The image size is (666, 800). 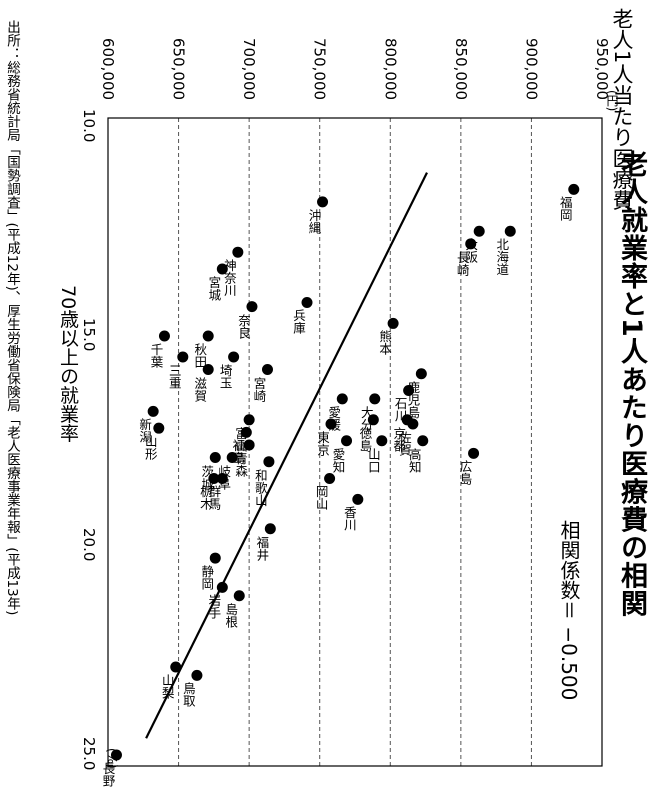 What do you see at coordinates (622, 109) in the screenshot?
I see `y-axis-label: 老人1人当たり医療費` at bounding box center [622, 109].